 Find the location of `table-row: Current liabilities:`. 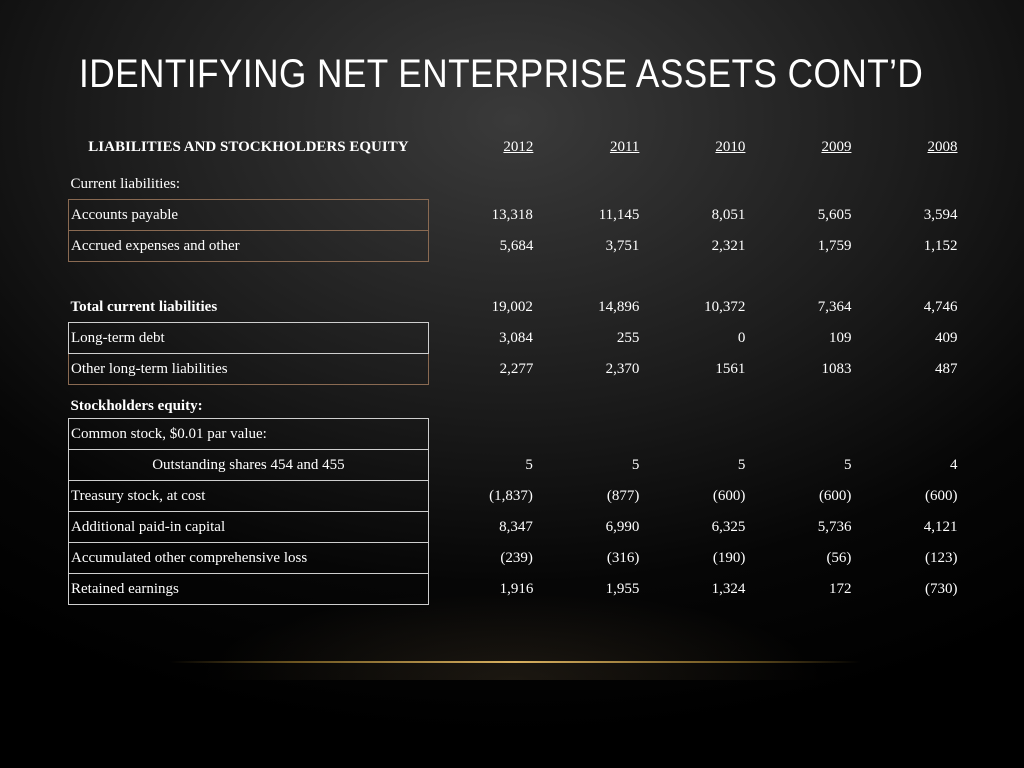

table-row: Current liabilities: is located at coordinates (514, 184).